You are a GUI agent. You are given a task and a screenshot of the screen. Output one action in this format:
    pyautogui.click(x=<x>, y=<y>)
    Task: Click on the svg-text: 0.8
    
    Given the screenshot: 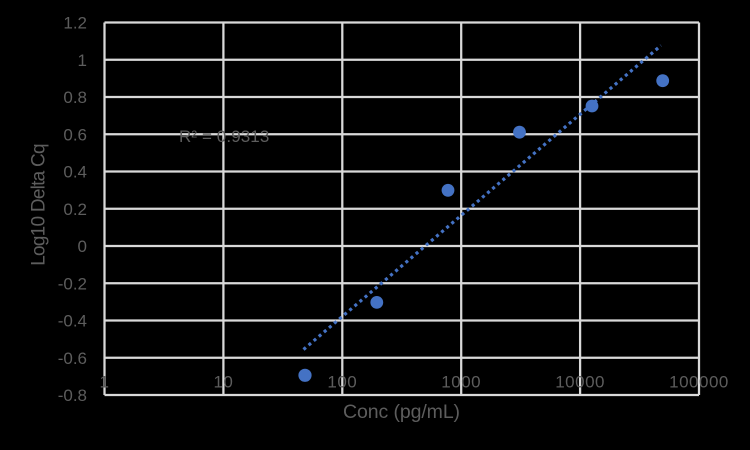 What is the action you would take?
    pyautogui.click(x=75, y=97)
    